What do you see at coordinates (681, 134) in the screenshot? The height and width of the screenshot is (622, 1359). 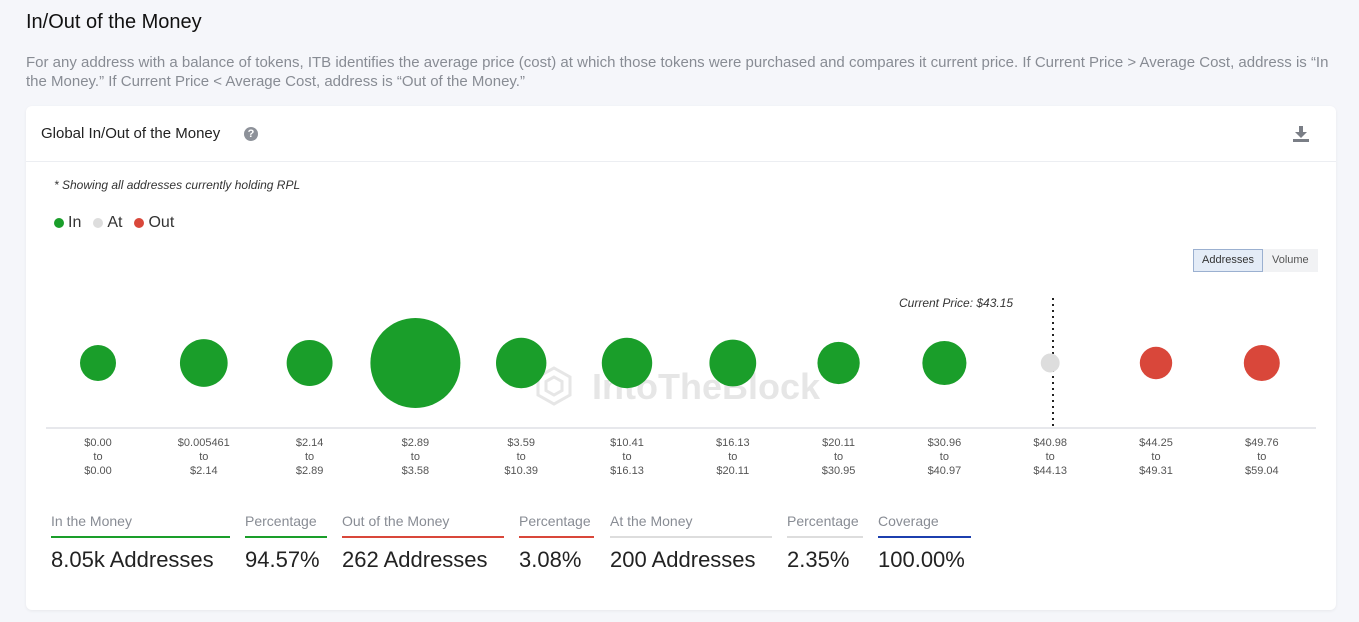 I see `card-header: Global In/Out of the Money ?` at bounding box center [681, 134].